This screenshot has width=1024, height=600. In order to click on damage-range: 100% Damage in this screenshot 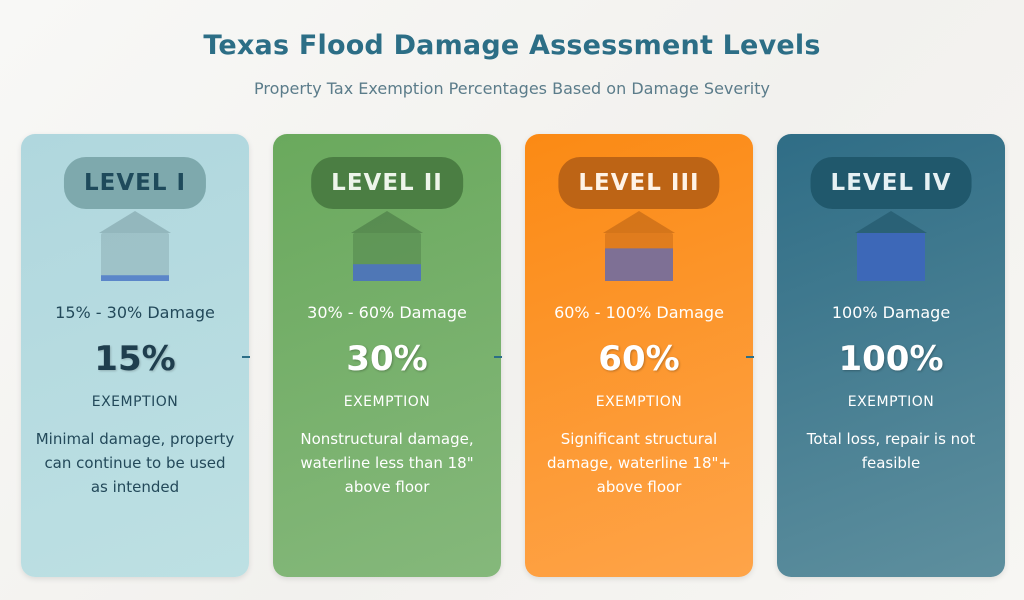, I will do `click(891, 312)`.